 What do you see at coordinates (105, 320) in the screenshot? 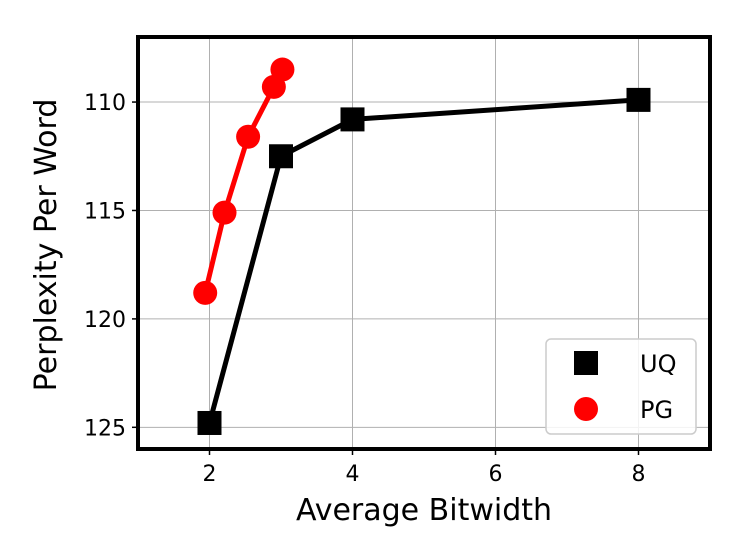
I see `y-tick-label: 120` at bounding box center [105, 320].